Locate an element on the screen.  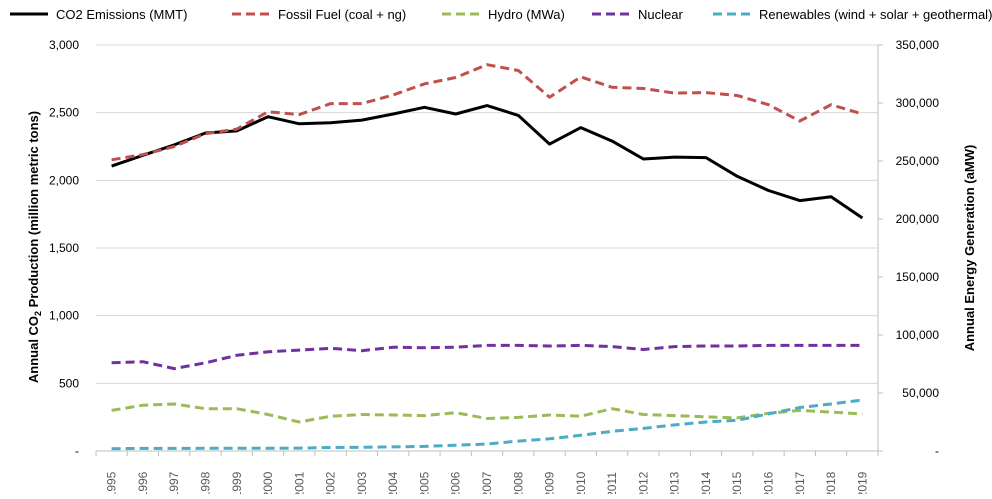
legend-label: Renewables (wind + solar + geothermal) is located at coordinates (875, 14).